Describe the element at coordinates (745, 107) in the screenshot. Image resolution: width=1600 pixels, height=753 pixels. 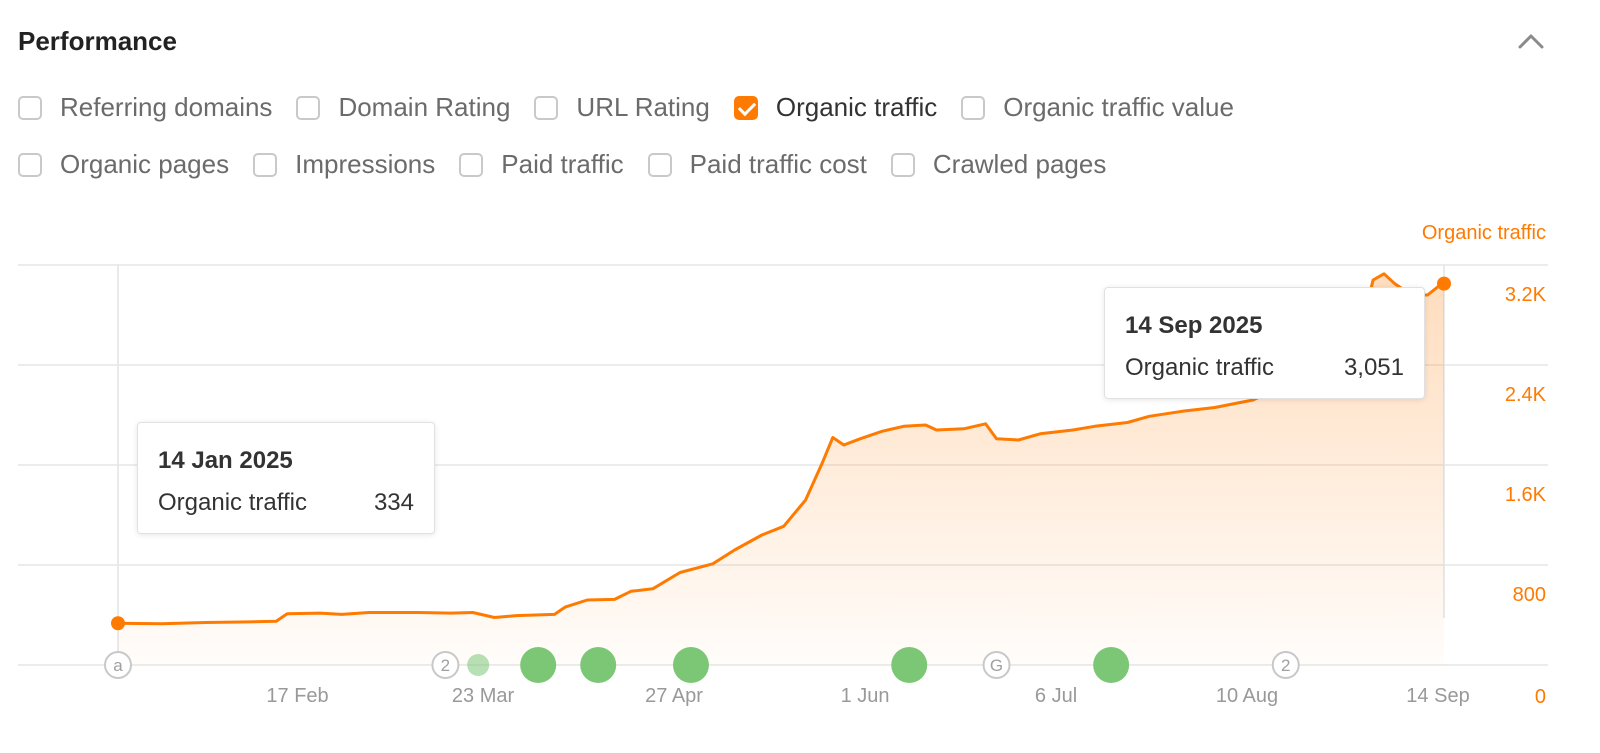
I see `checkbox-box-checked` at that location.